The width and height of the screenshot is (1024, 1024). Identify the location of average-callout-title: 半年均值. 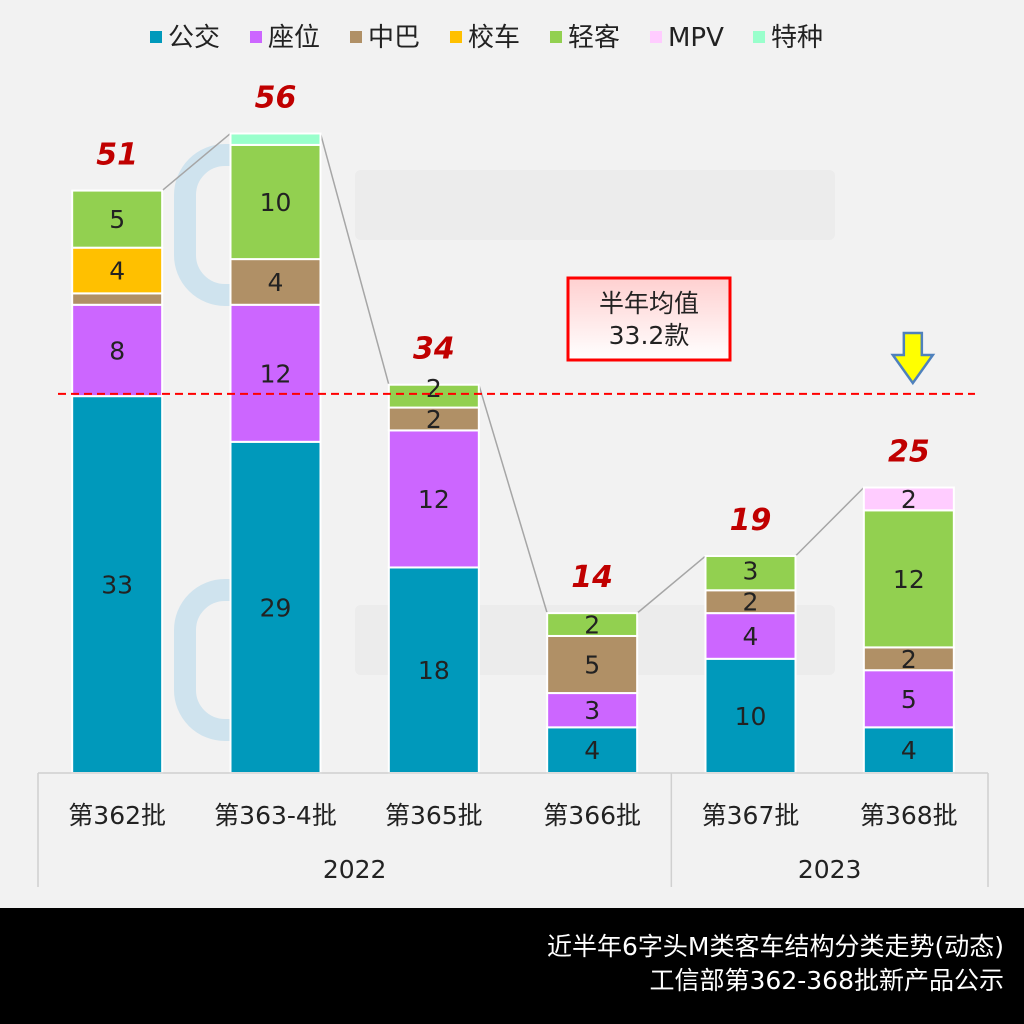
(649, 303).